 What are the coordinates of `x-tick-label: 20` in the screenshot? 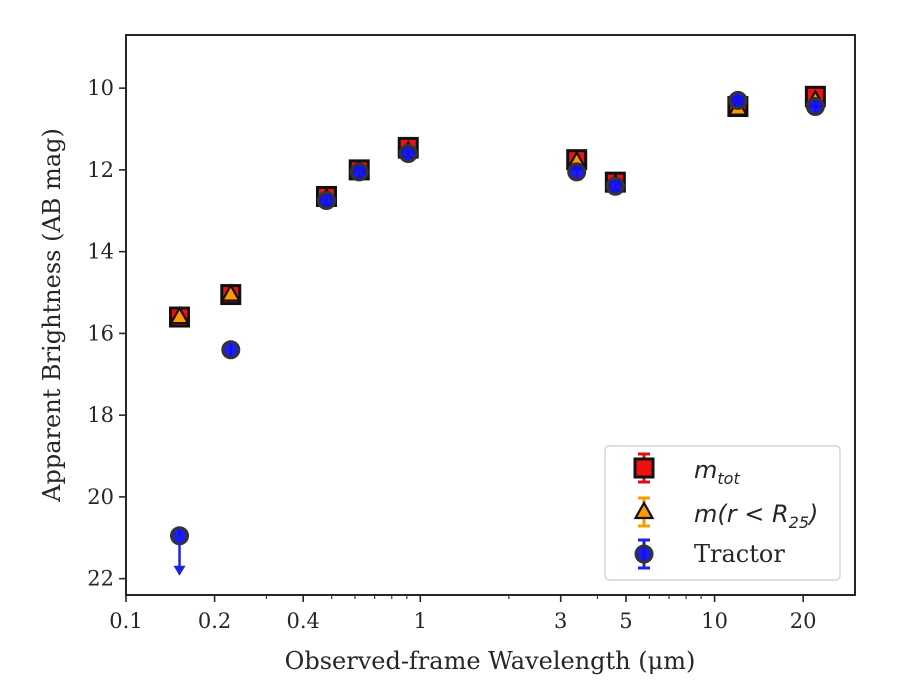 It's located at (803, 621).